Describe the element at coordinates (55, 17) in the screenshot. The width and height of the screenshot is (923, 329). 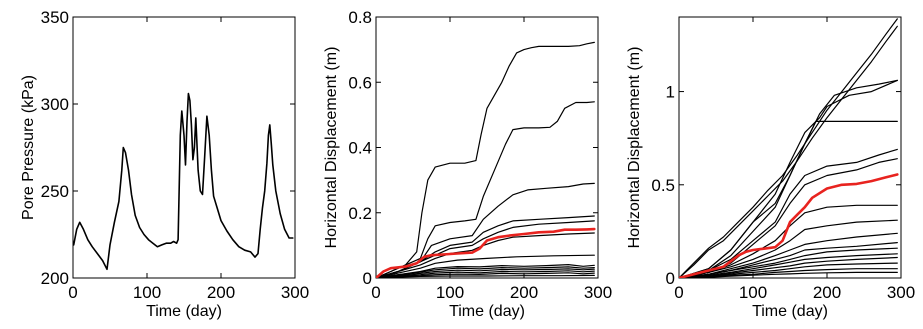
I see `y-tick-label: 350` at that location.